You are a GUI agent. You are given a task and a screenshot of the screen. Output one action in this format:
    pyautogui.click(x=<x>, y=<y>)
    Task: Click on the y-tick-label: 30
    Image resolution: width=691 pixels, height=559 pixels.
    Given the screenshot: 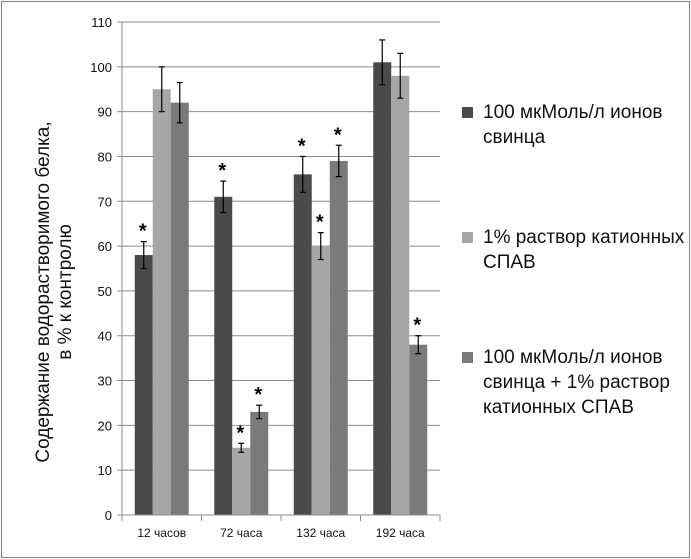 What is the action you would take?
    pyautogui.click(x=105, y=381)
    